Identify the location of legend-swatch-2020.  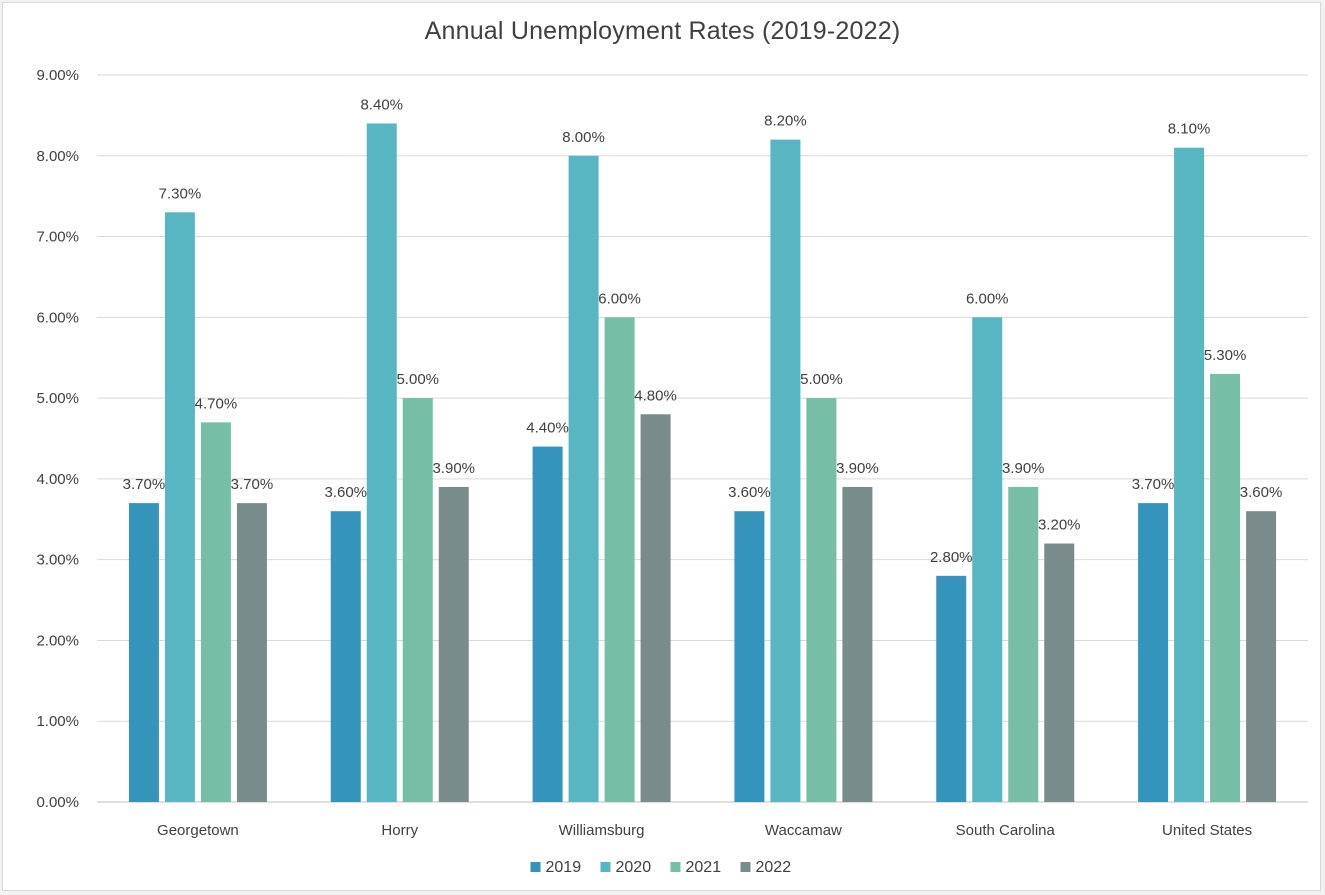
(605, 867).